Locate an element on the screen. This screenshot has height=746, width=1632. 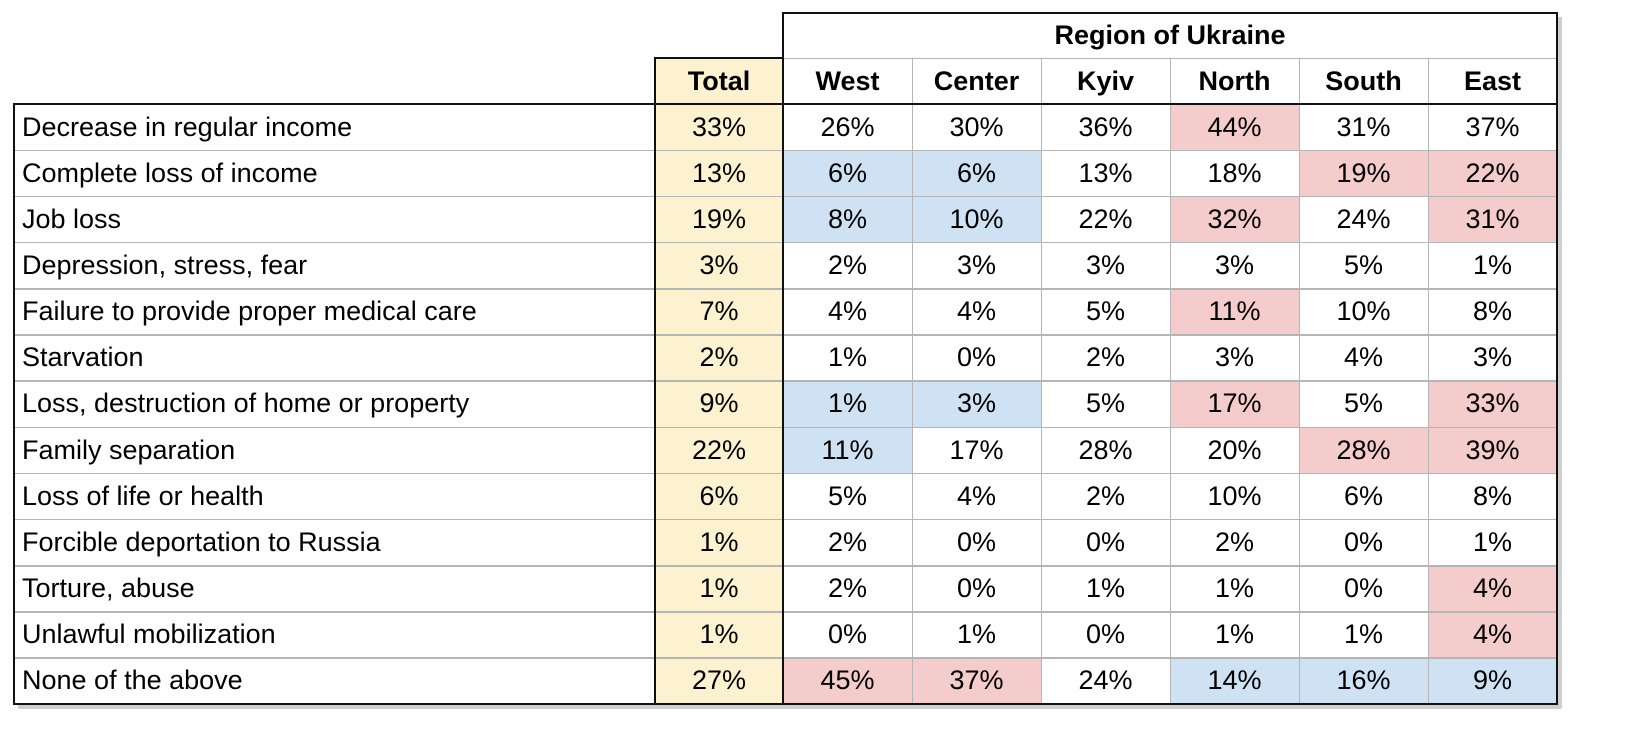
total-cell: 7% is located at coordinates (719, 311).